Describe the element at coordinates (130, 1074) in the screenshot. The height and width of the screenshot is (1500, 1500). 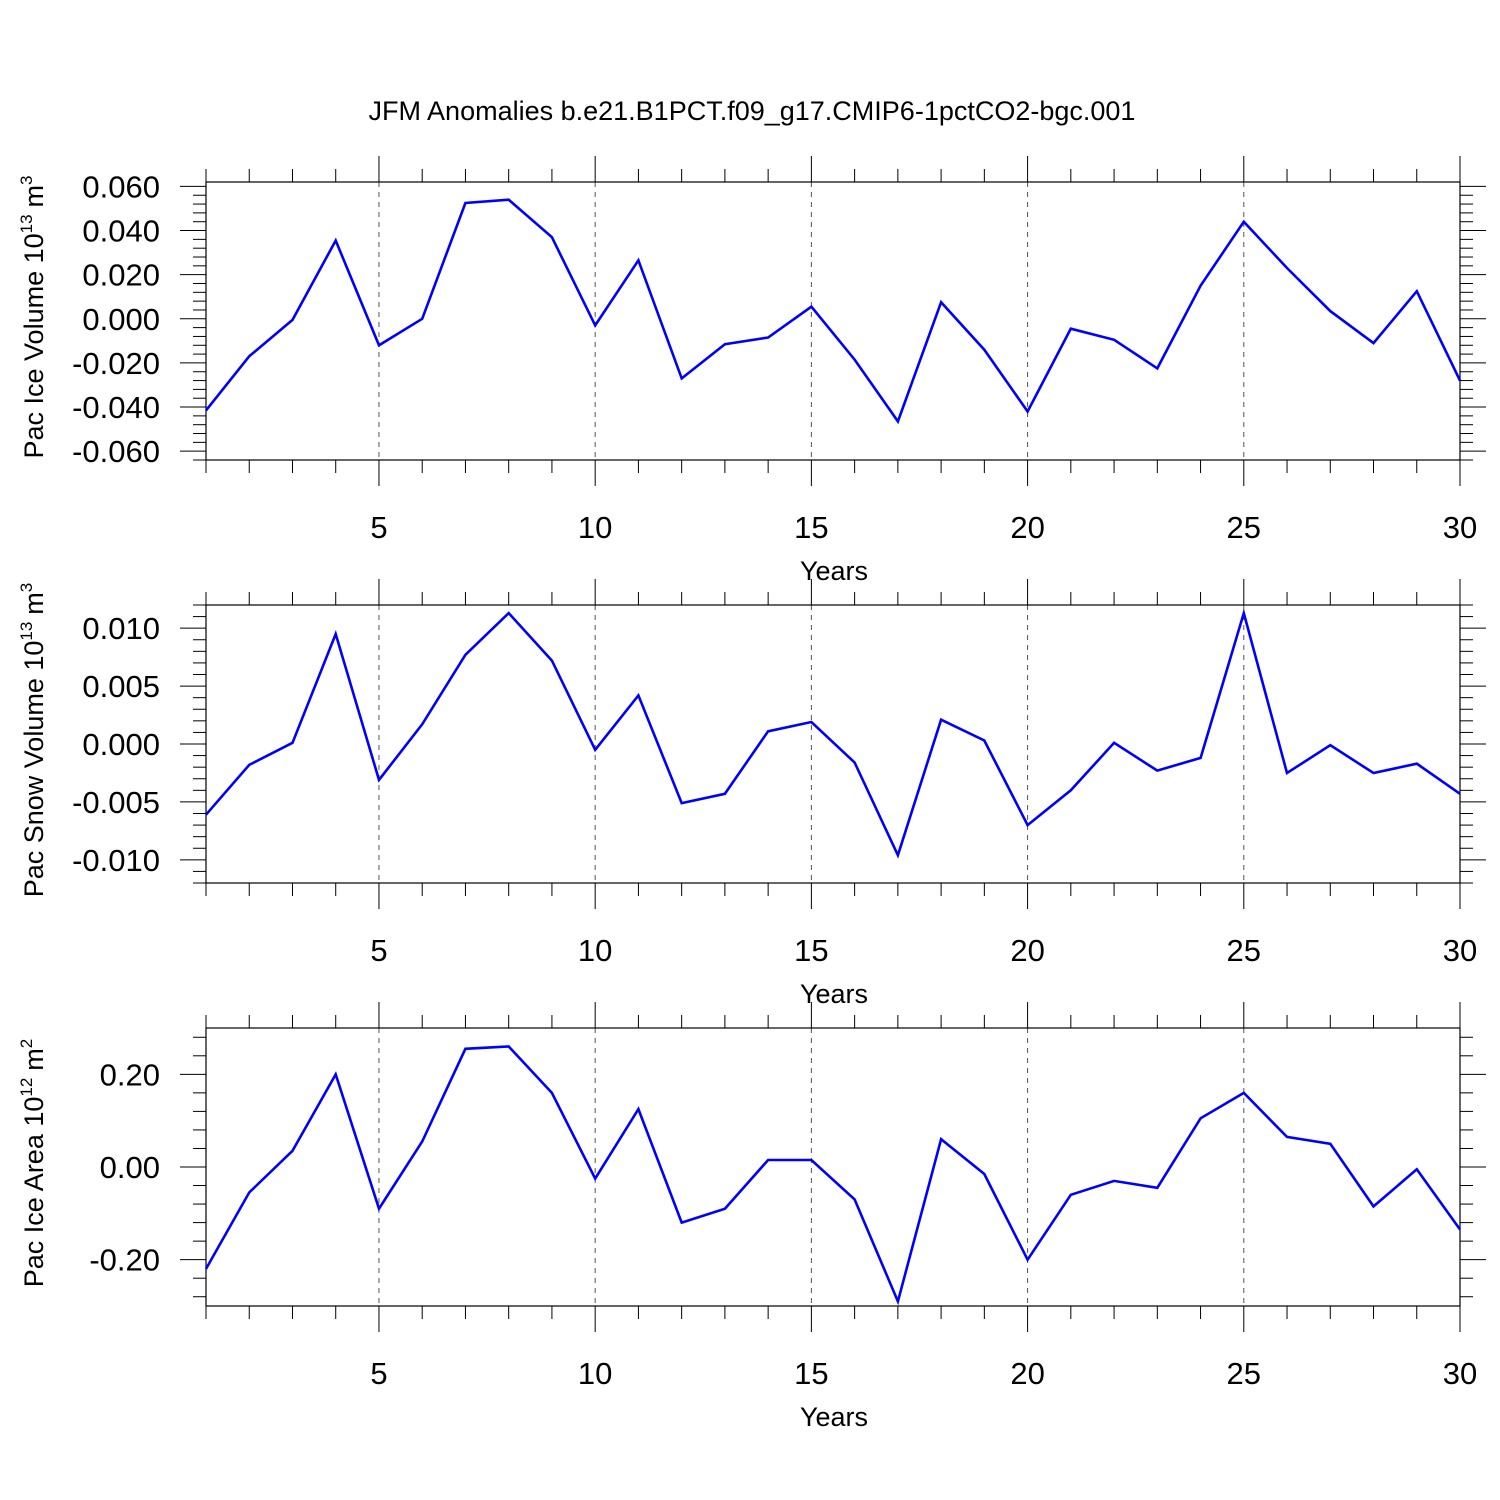
I see `y-tick-label: 0.20` at that location.